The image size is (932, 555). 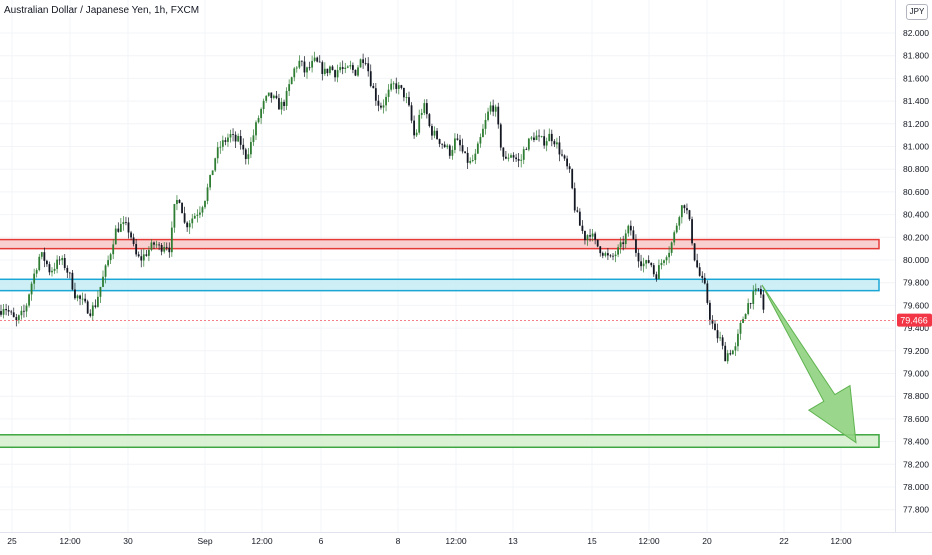 What do you see at coordinates (916, 283) in the screenshot?
I see `price-tick-label: 79.800` at bounding box center [916, 283].